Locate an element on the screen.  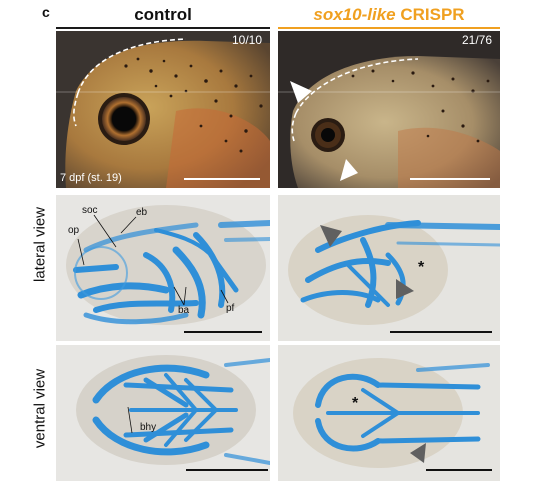
control-live-ratio: 10/10 is located at coordinates (246, 40).